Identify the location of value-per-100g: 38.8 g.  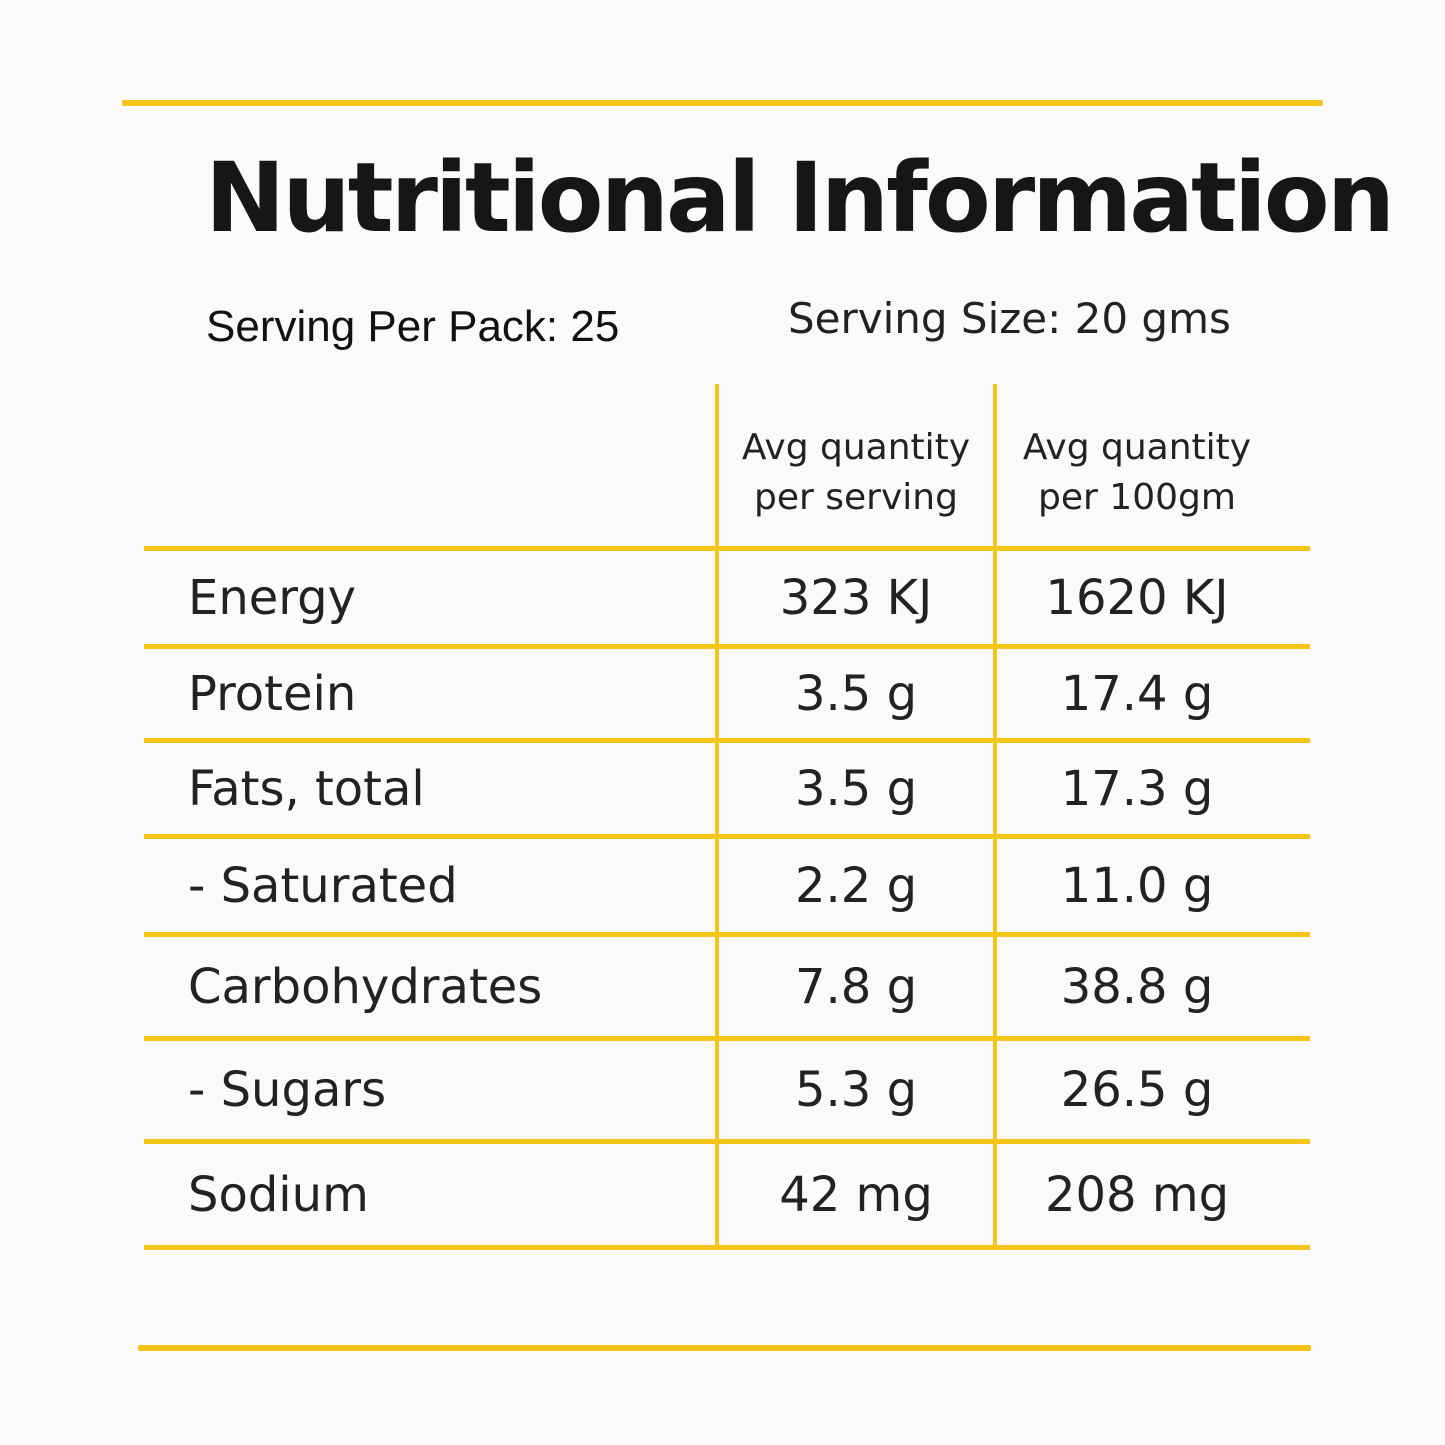
(1137, 986).